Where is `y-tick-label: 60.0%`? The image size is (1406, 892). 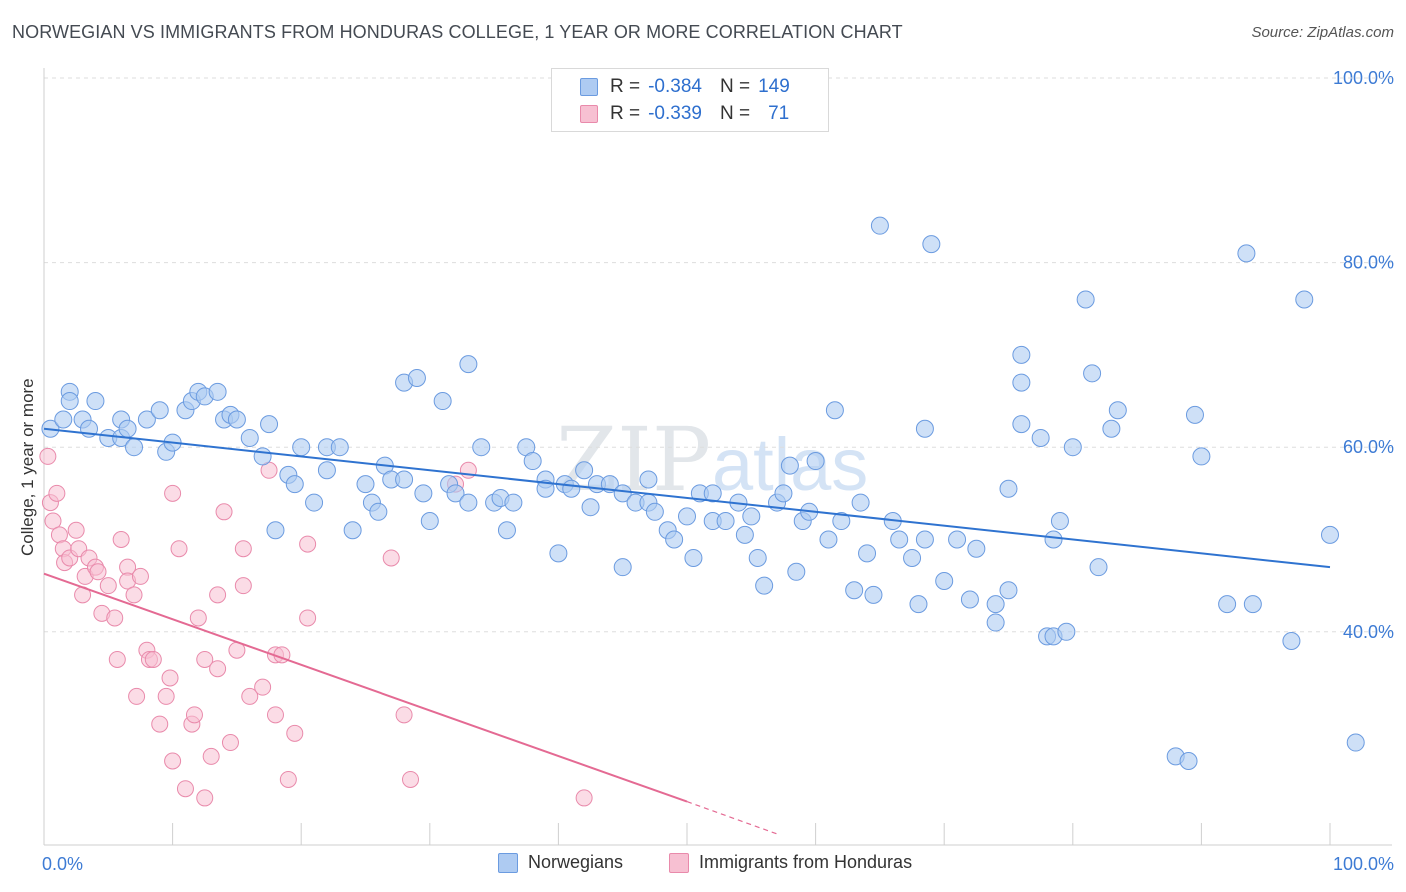 y-tick-label: 60.0% is located at coordinates (1368, 447).